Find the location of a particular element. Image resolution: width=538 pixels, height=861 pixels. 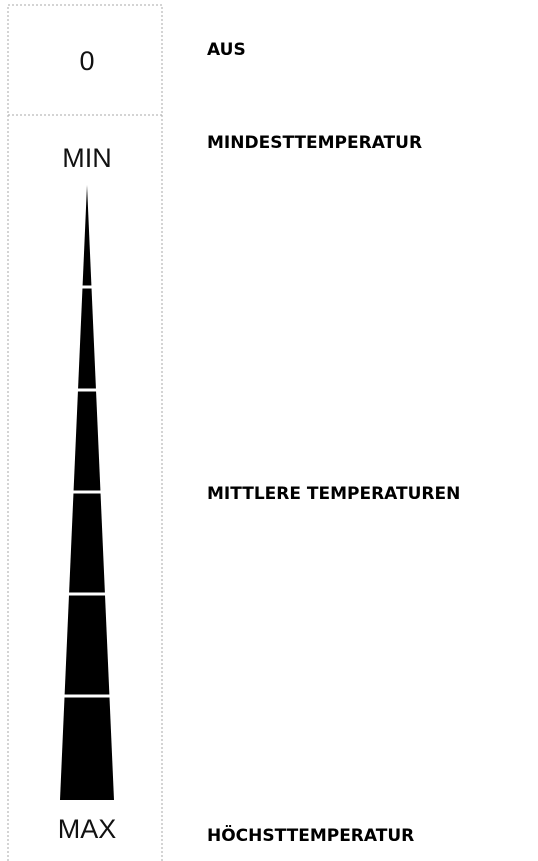

legend-max: HÖCHSTTEMPERATUR is located at coordinates (310, 835).